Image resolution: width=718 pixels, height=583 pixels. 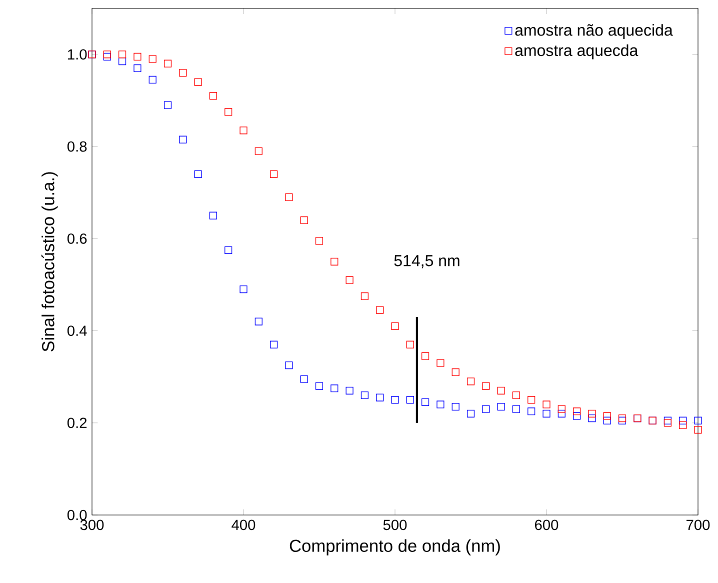 I want to click on y-tick-label: 0.6, so click(x=77, y=238).